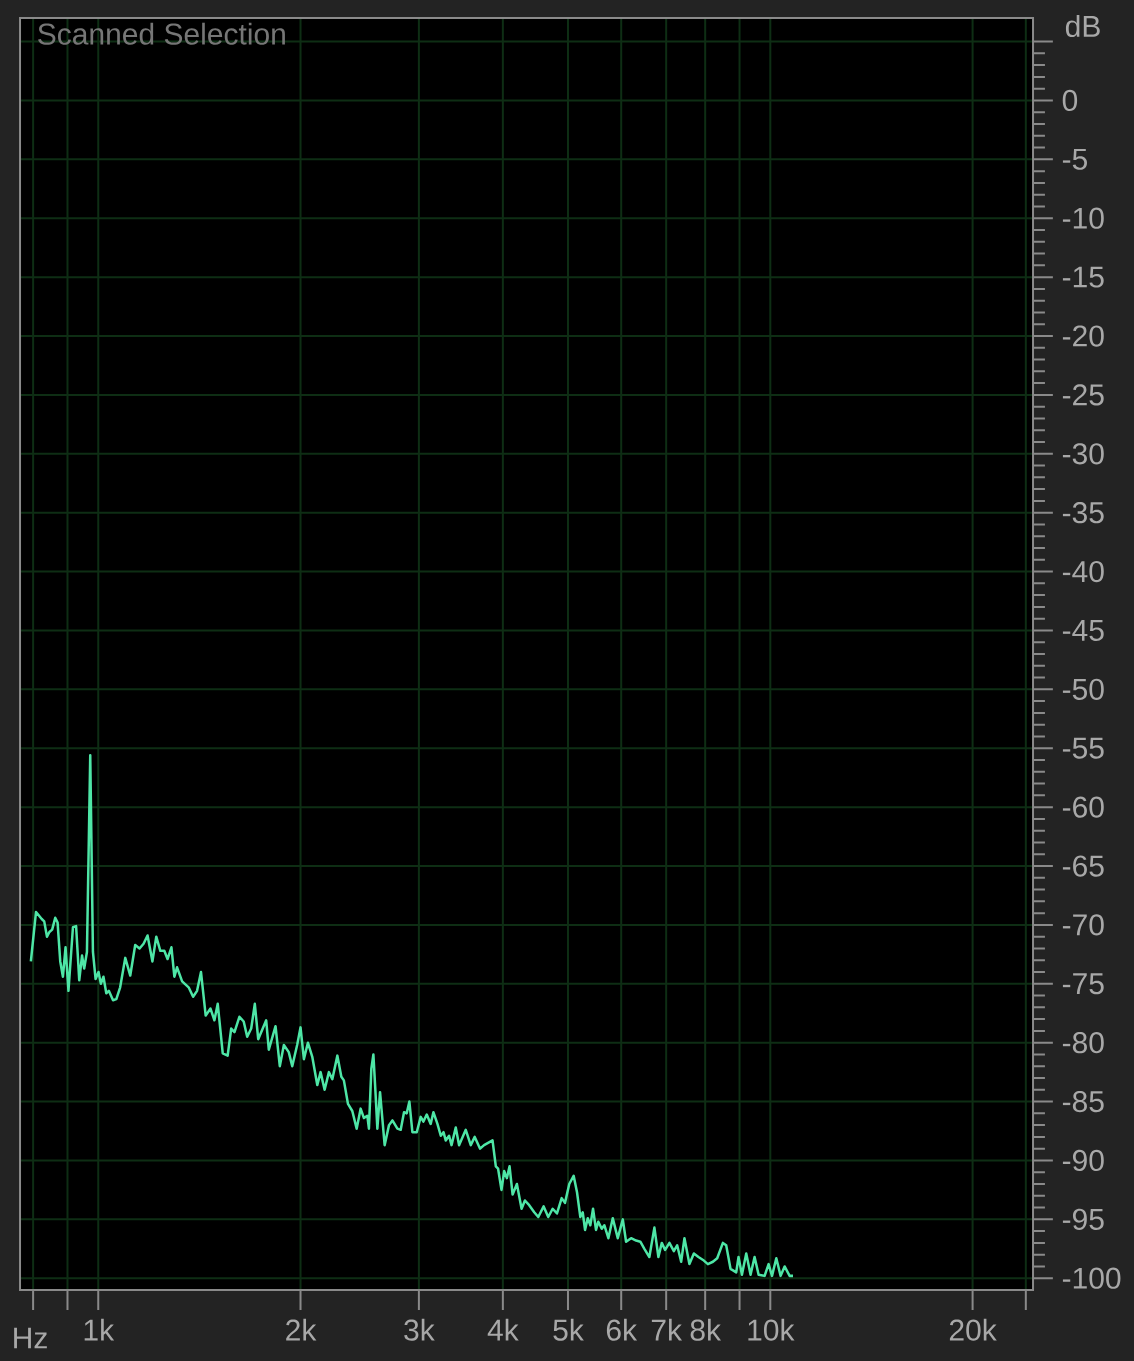 This screenshot has height=1361, width=1134. What do you see at coordinates (1083, 395) in the screenshot?
I see `y-tick-label: -25` at bounding box center [1083, 395].